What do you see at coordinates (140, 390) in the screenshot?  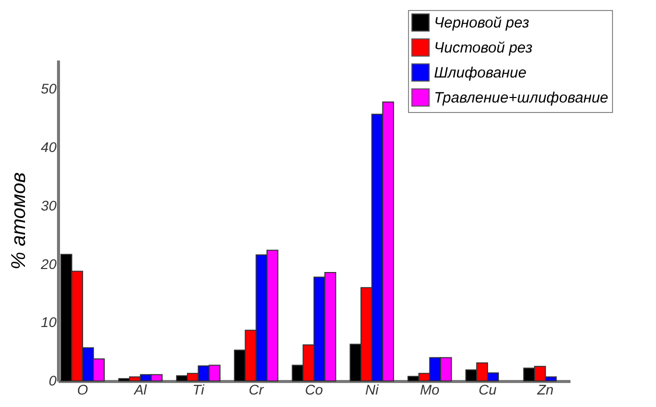 I see `x-tick-label: Al` at bounding box center [140, 390].